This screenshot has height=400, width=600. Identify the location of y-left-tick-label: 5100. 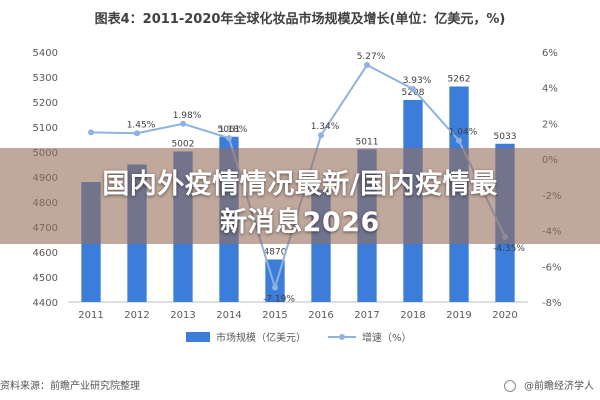
(45, 128).